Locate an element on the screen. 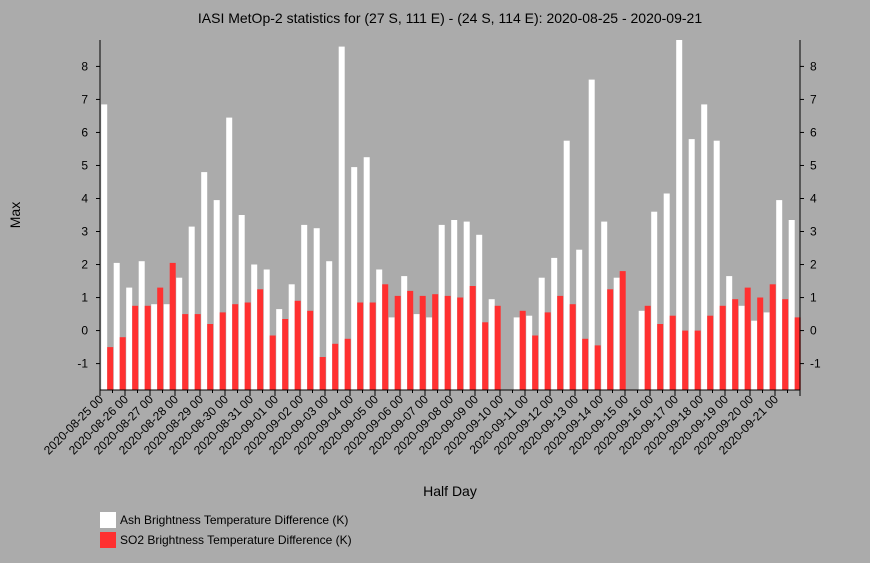 The height and width of the screenshot is (563, 870). y-tick-label-right-5: 4 is located at coordinates (813, 198).